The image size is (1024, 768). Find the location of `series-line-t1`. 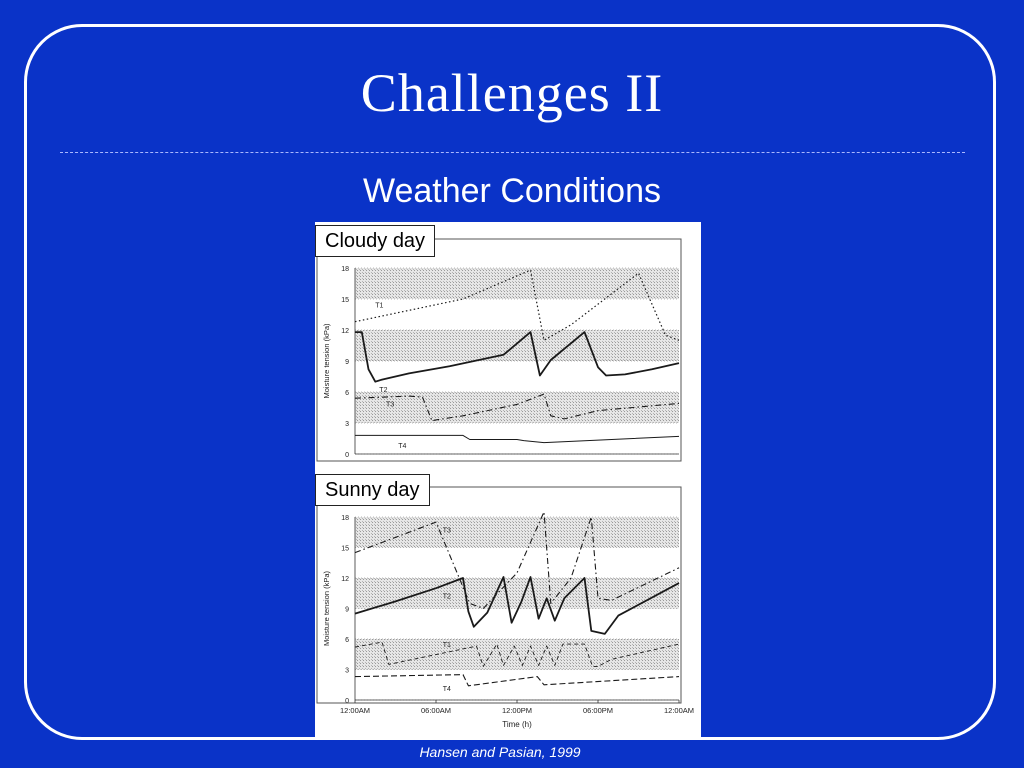

series-line-t1 is located at coordinates (517, 654).